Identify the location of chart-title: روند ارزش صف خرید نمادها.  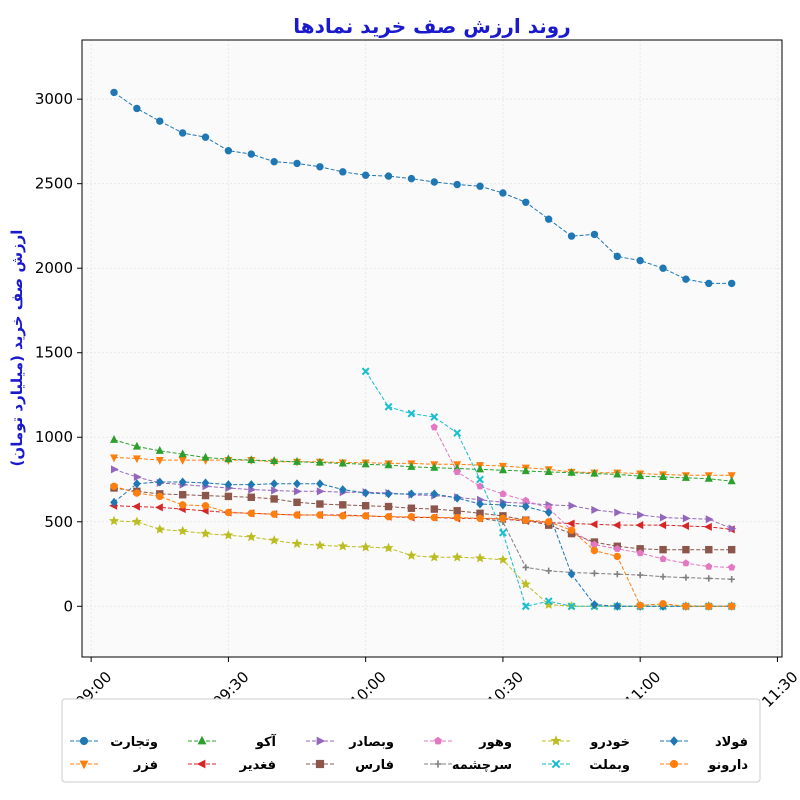
(431, 26).